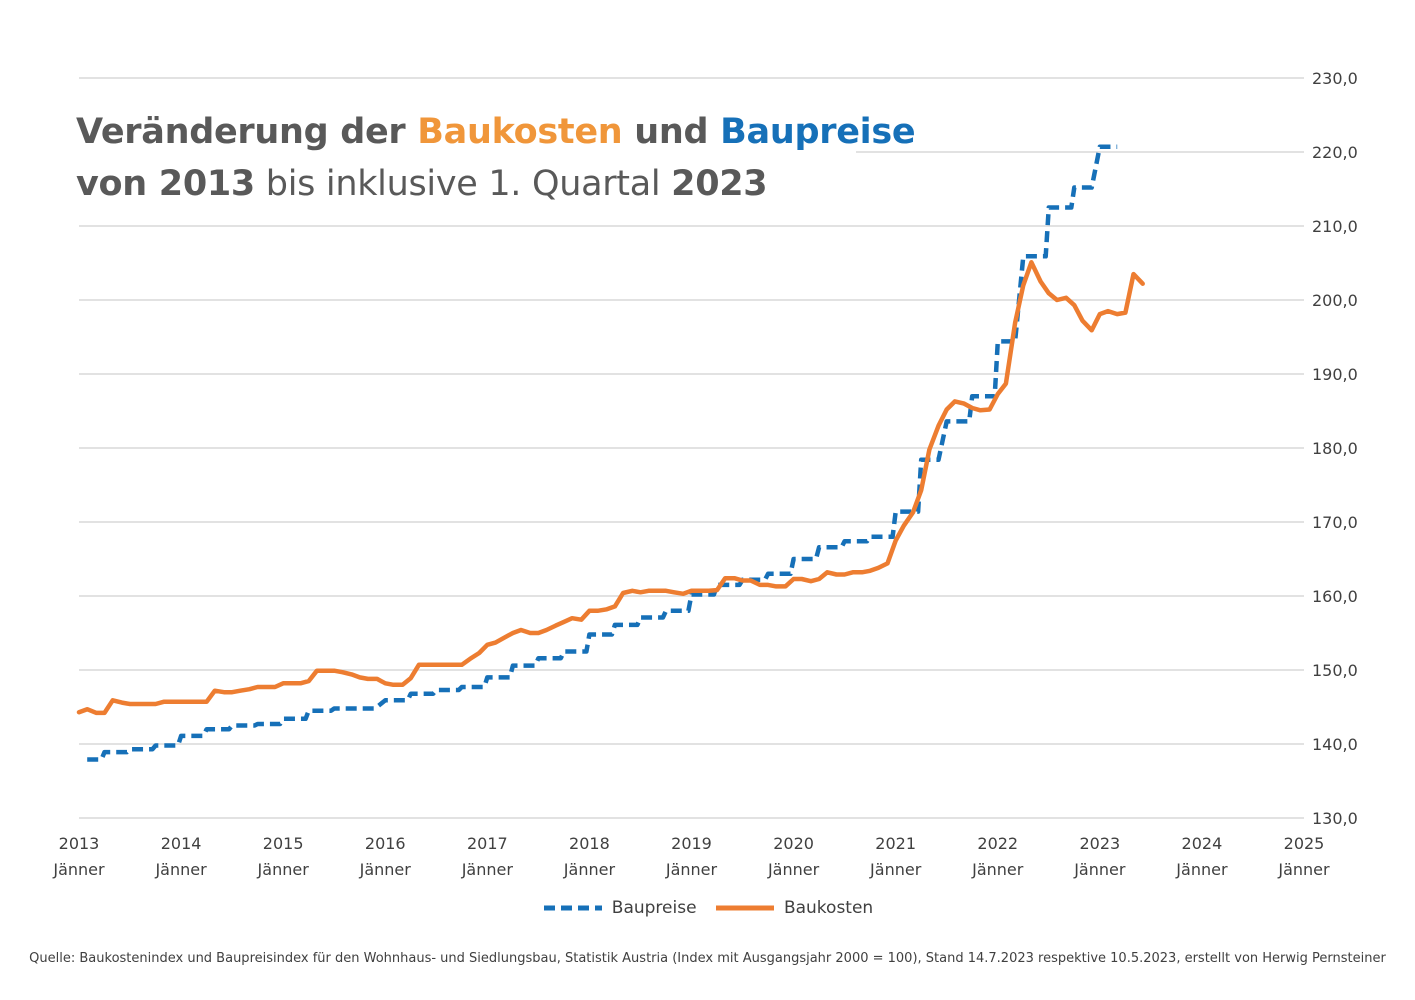 This screenshot has width=1415, height=1000. I want to click on y-tick-label: 130,0, so click(1335, 818).